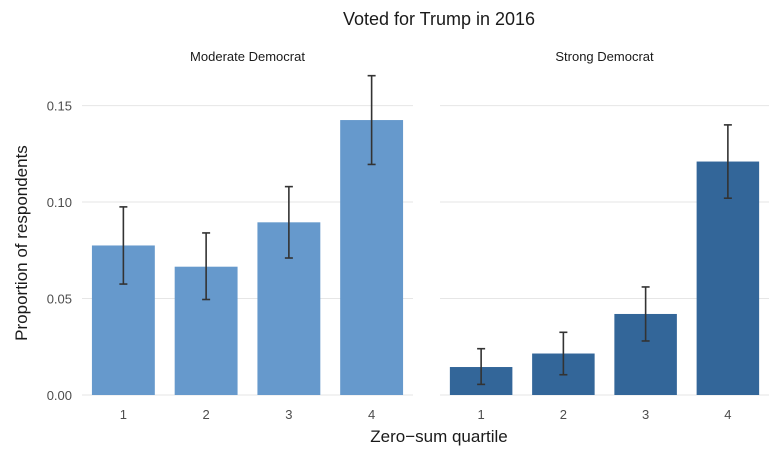 The width and height of the screenshot is (769, 452). Describe the element at coordinates (604, 56) in the screenshot. I see `facet-strip-label: Strong Democrat` at that location.